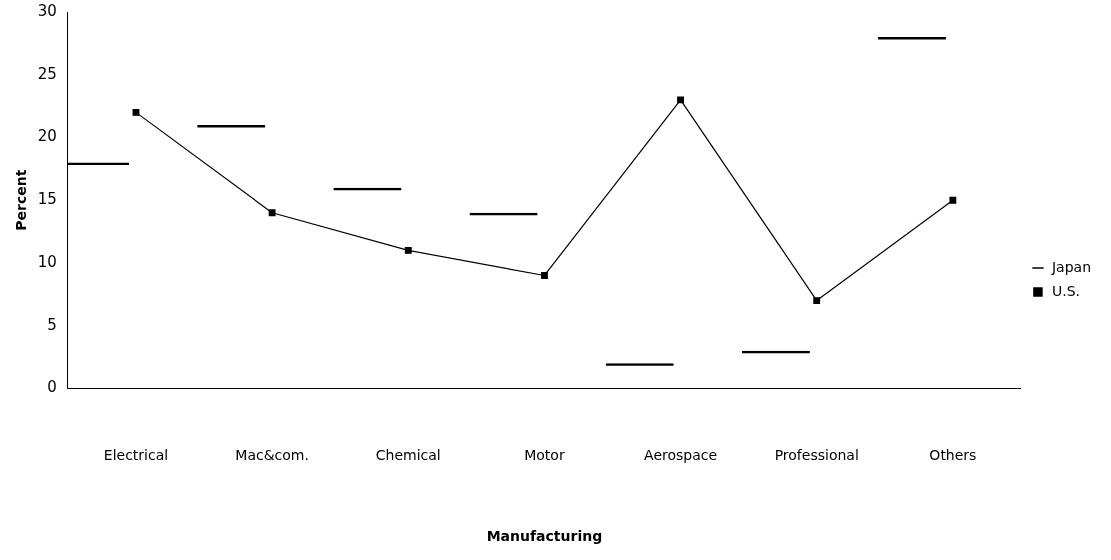 Image resolution: width=1111 pixels, height=560 pixels. I want to click on x-tick-label: Motor, so click(544, 455).